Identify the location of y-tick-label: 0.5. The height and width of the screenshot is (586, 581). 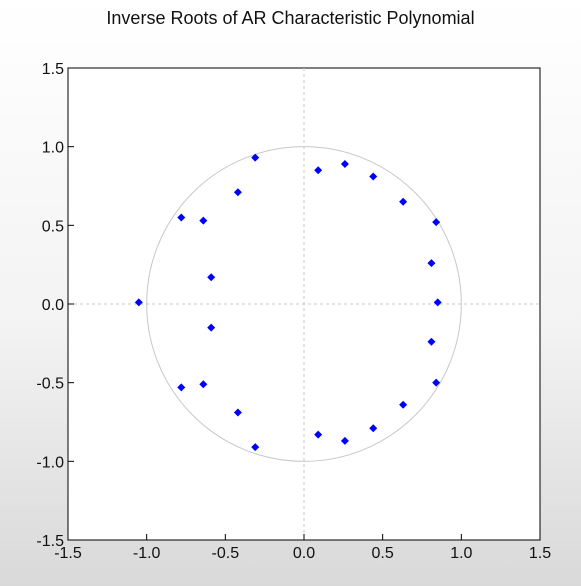
(53, 226).